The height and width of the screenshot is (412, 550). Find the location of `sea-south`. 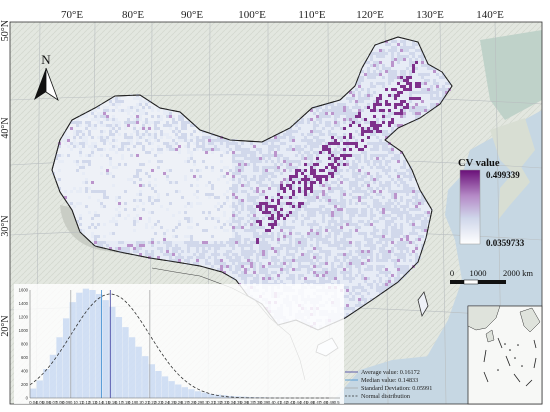

sea-south is located at coordinates (385, 380).